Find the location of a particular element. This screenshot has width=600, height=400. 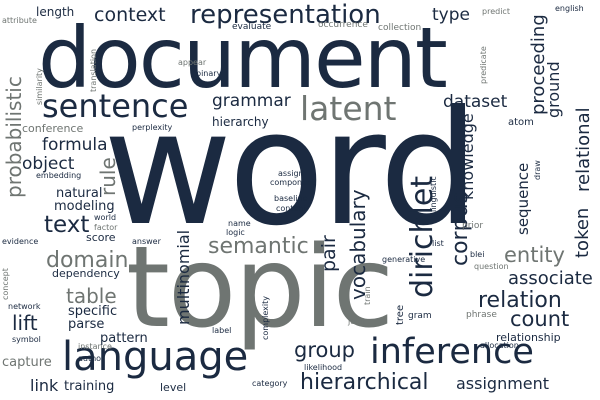

word-entity: entity is located at coordinates (534, 255).